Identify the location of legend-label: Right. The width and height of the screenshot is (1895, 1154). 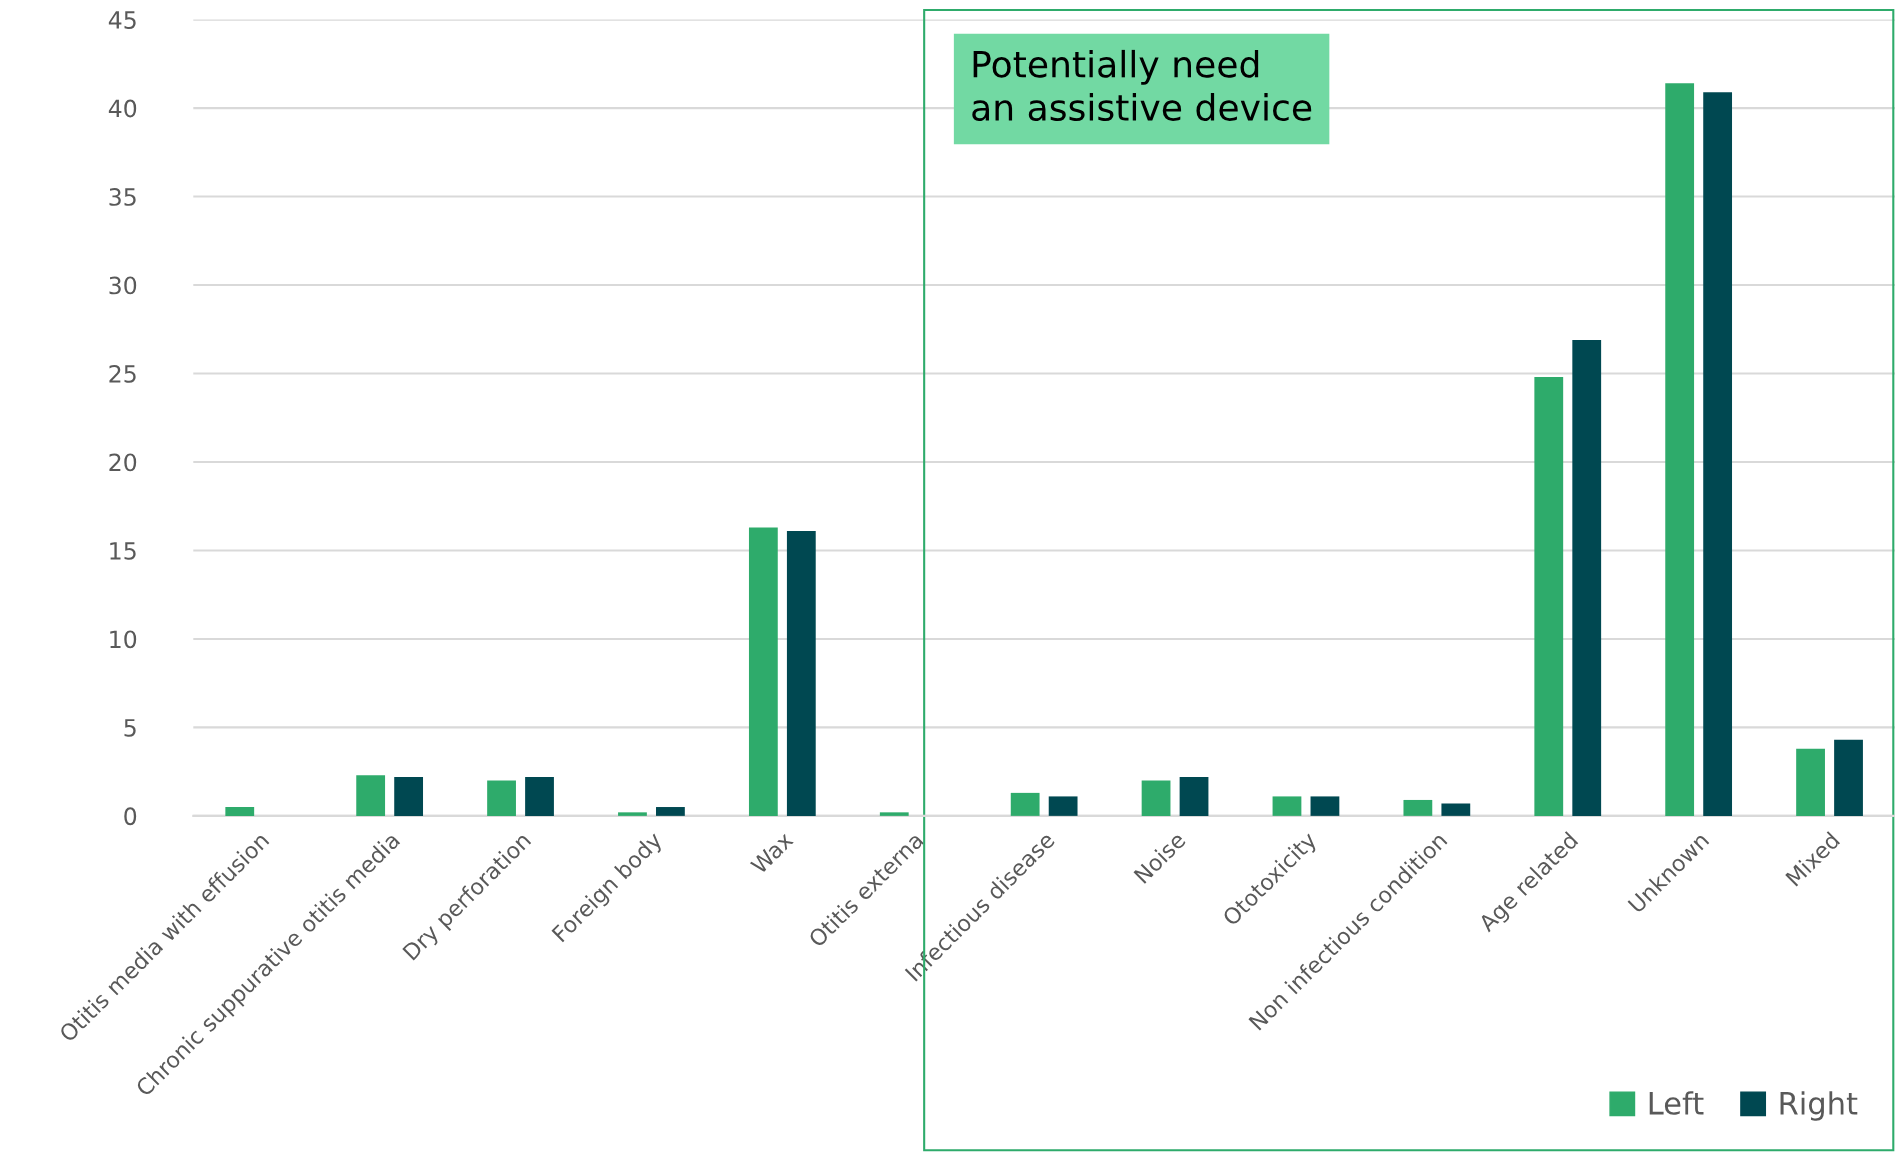
(1819, 1106).